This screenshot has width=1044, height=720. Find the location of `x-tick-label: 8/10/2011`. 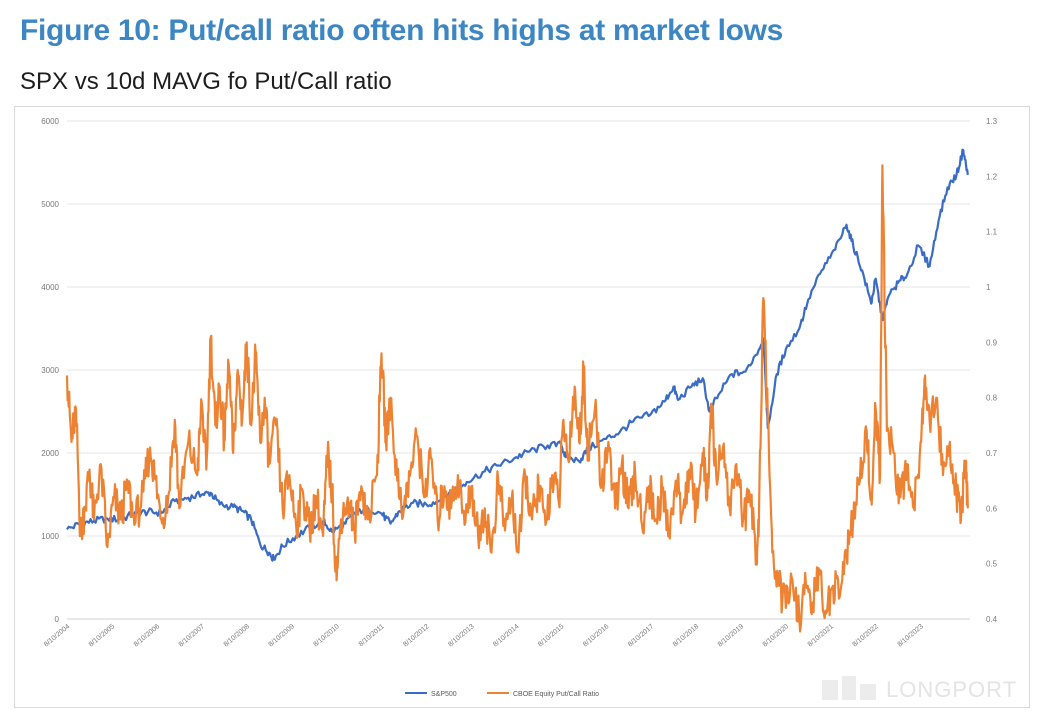

x-tick-label: 8/10/2011 is located at coordinates (372, 635).